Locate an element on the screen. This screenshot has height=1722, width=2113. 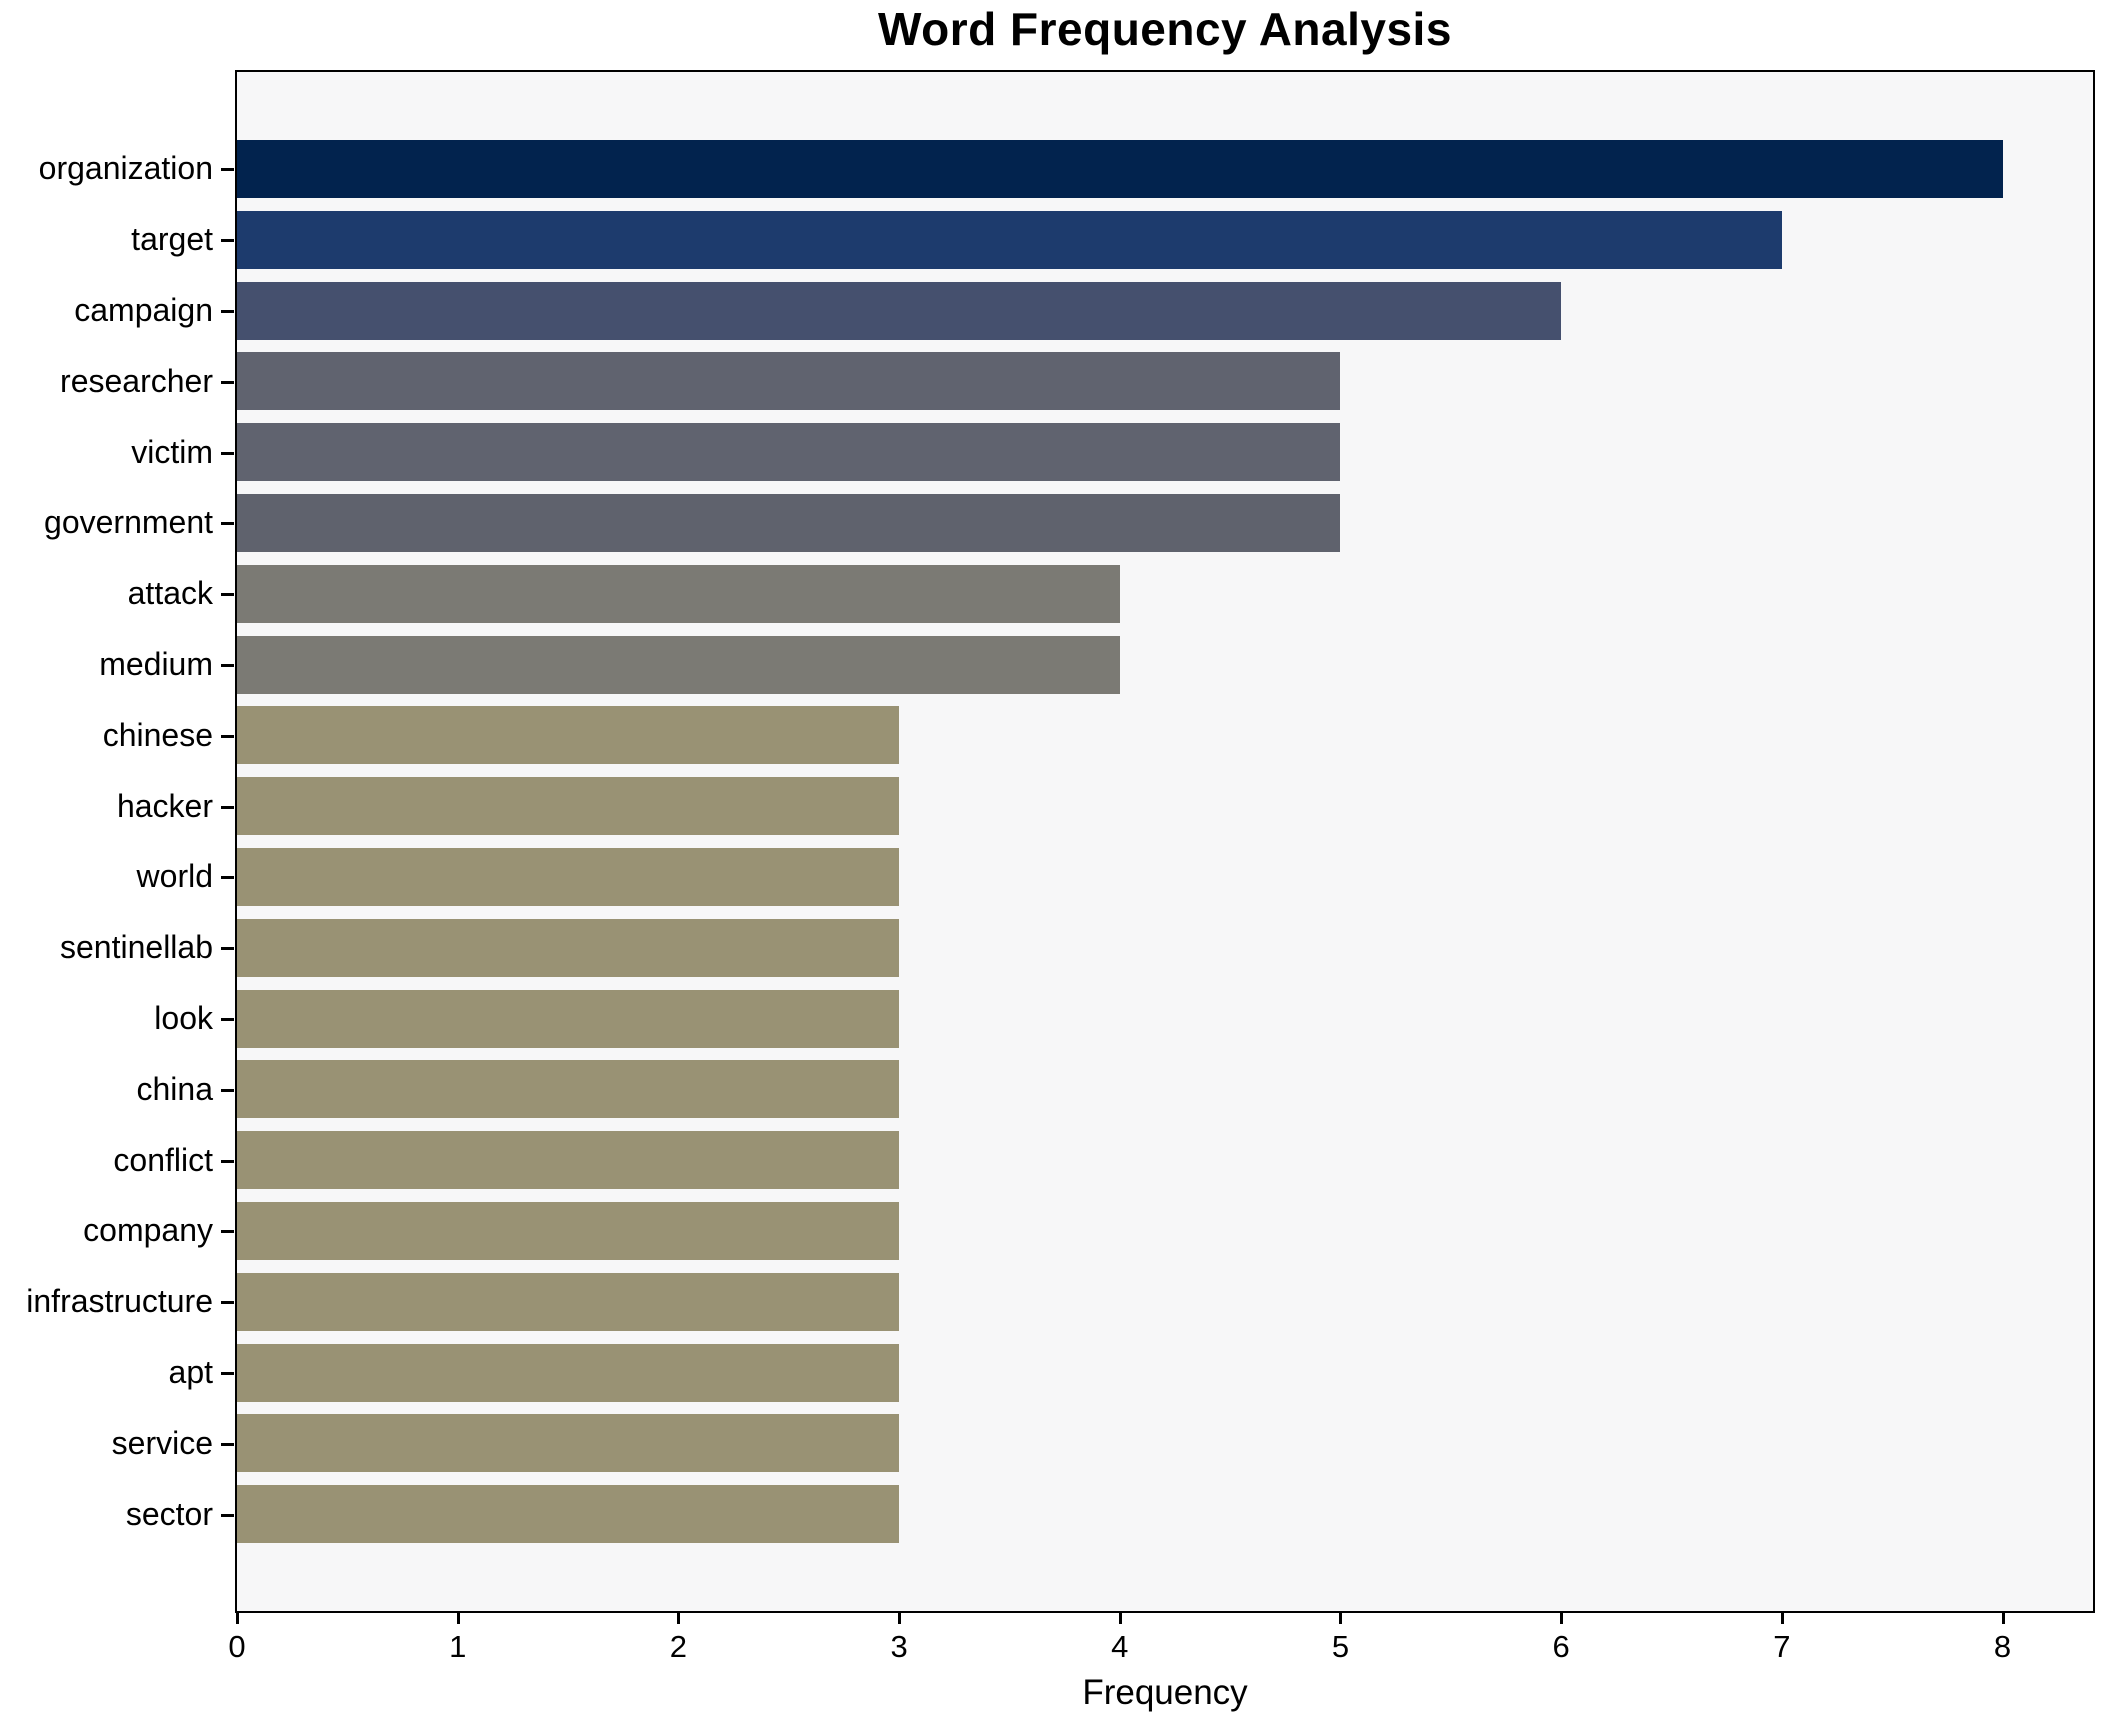
bar-row: attack is located at coordinates (1110, 594).